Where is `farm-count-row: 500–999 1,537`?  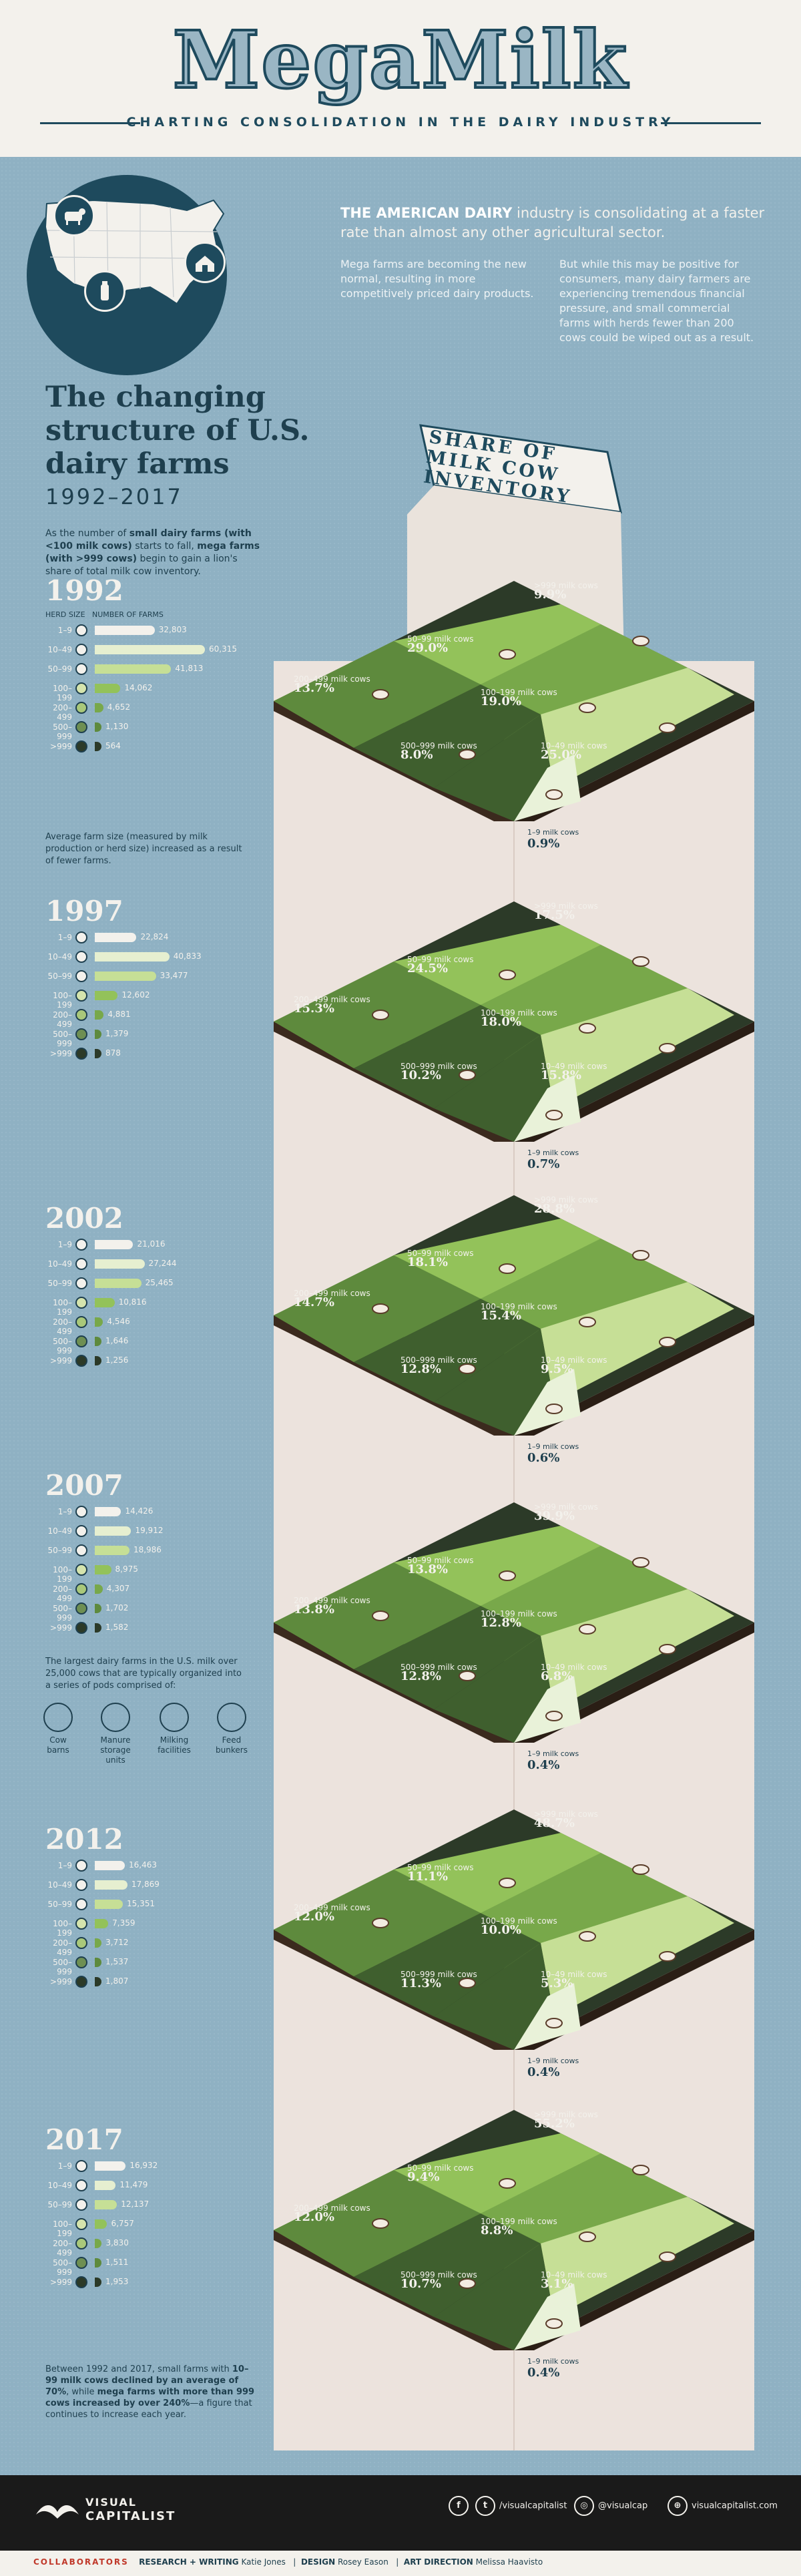
farm-count-row: 500–999 1,537 is located at coordinates (155, 1964).